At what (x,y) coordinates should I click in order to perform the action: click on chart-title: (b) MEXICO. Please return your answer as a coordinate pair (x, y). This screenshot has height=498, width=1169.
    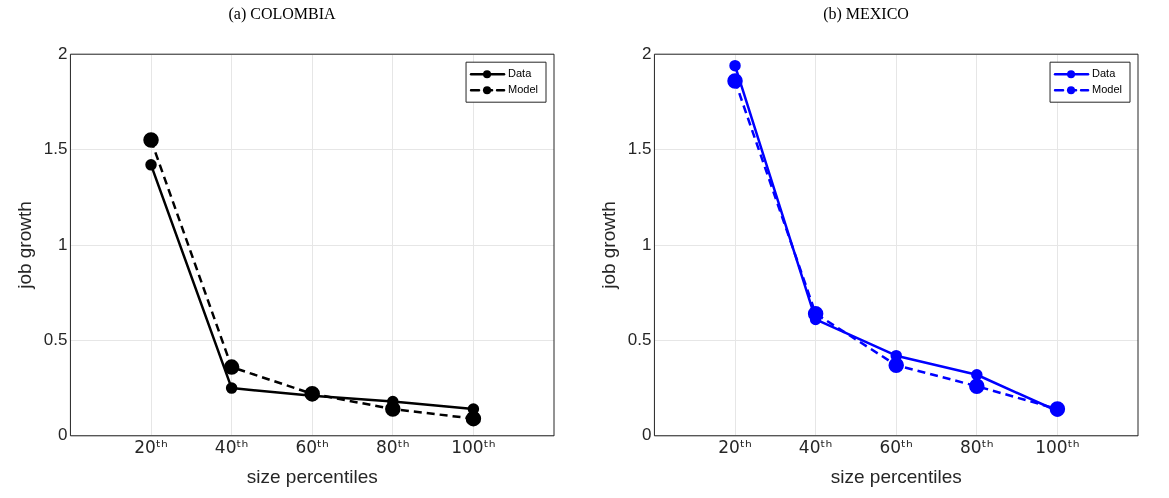
    Looking at the image, I should click on (866, 13).